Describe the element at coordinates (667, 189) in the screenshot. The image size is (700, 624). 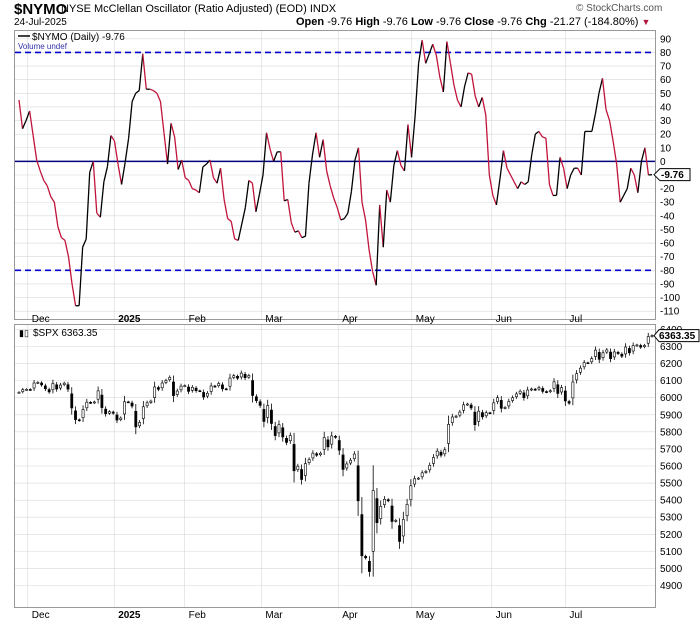
I see `nymo-y-tick-label: -20` at that location.